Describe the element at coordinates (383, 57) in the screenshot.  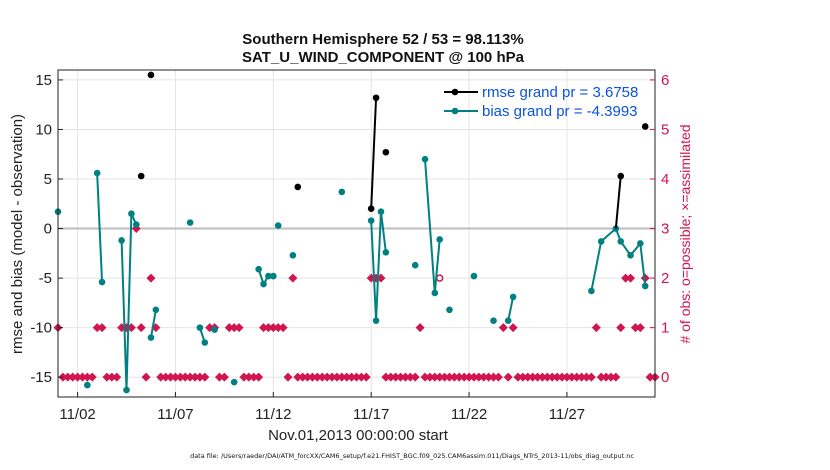
I see `chart-subtitle: SAT_U_WIND_COMPONENT @ 100 hPa` at that location.